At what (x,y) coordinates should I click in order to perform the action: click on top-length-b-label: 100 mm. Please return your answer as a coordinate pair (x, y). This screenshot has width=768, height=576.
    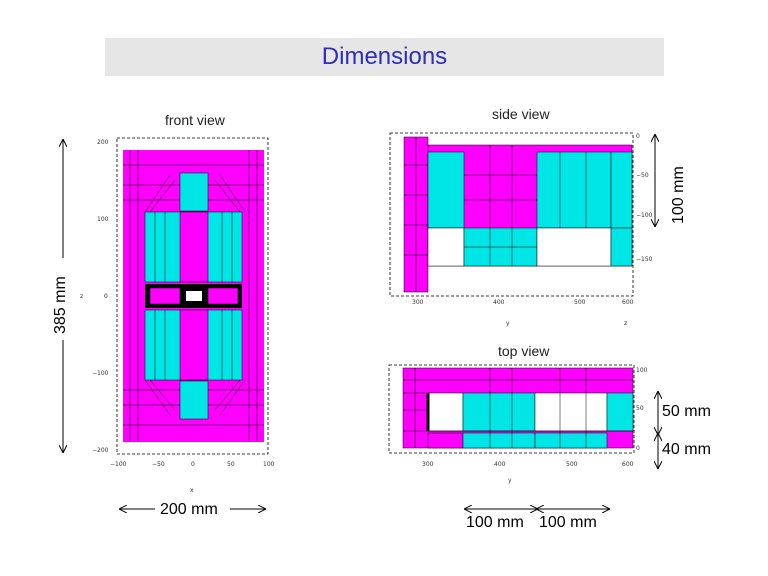
    Looking at the image, I should click on (568, 522).